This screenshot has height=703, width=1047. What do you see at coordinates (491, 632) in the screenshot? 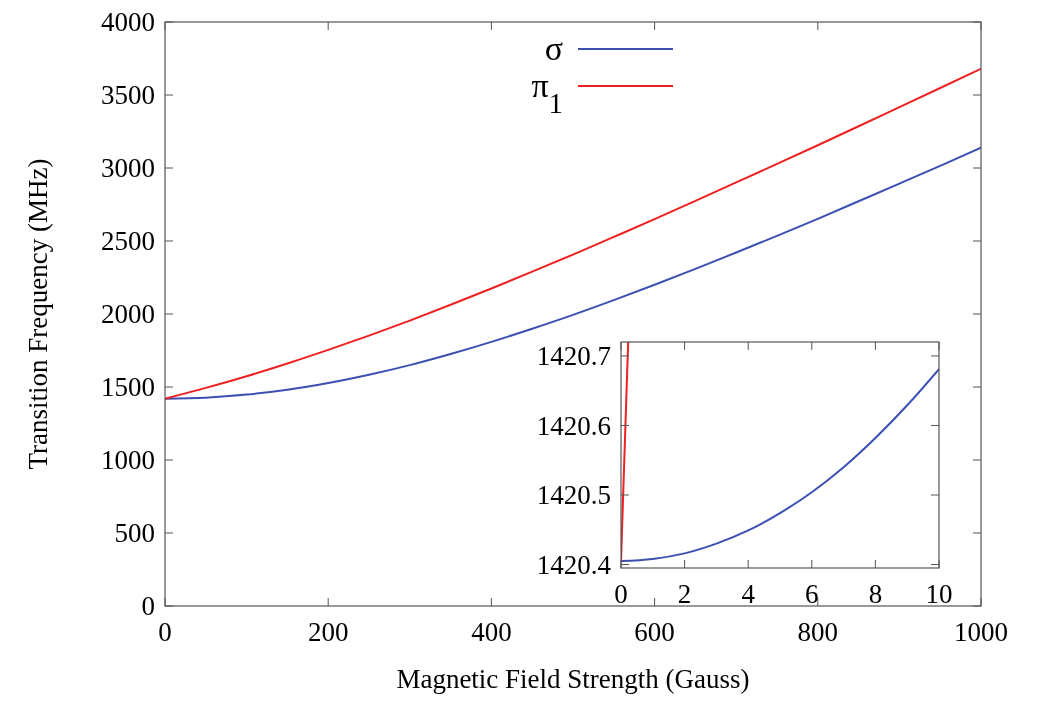
I see `x-tick-label: 400` at bounding box center [491, 632].